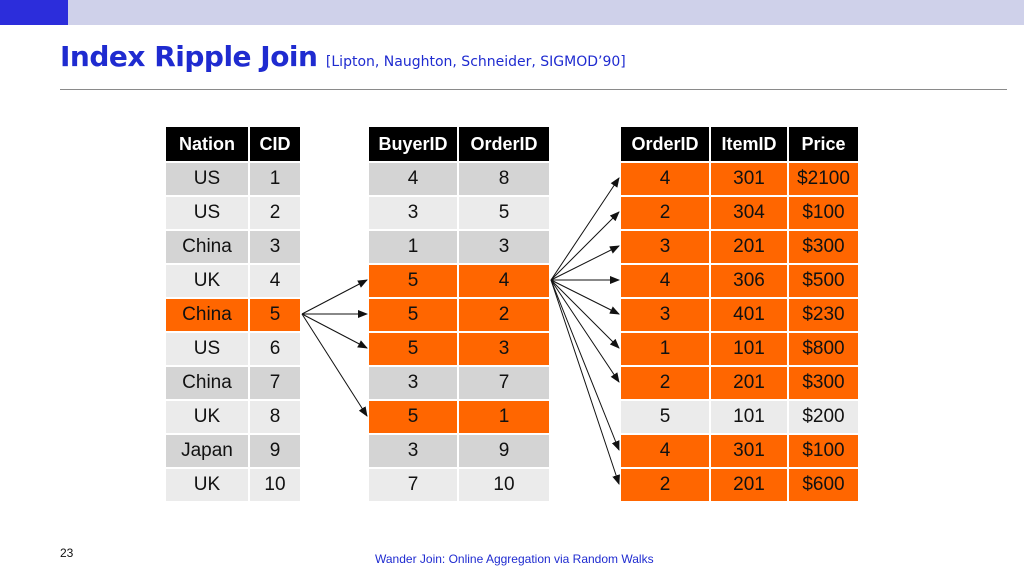 This screenshot has width=1024, height=576. Describe the element at coordinates (233, 144) in the screenshot. I see `table-header-row: Nation CID` at that location.